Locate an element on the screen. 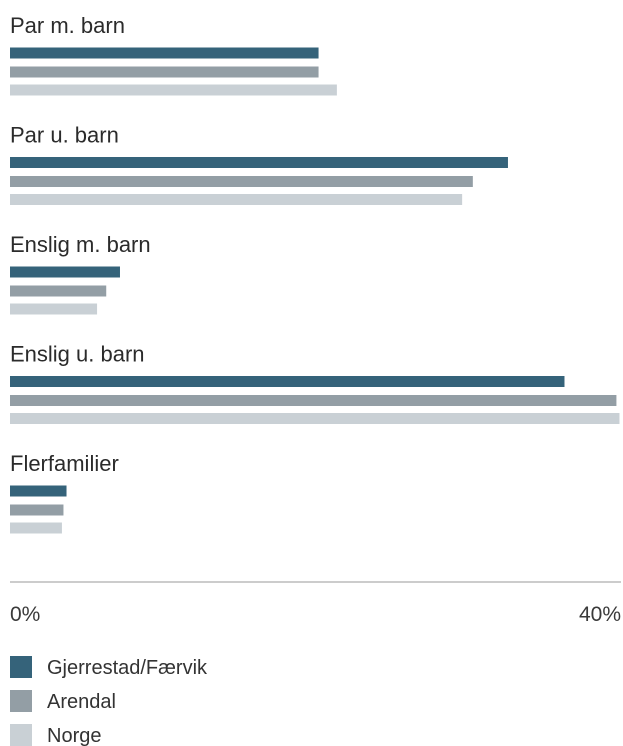  legend-label: Norge is located at coordinates (74, 735).